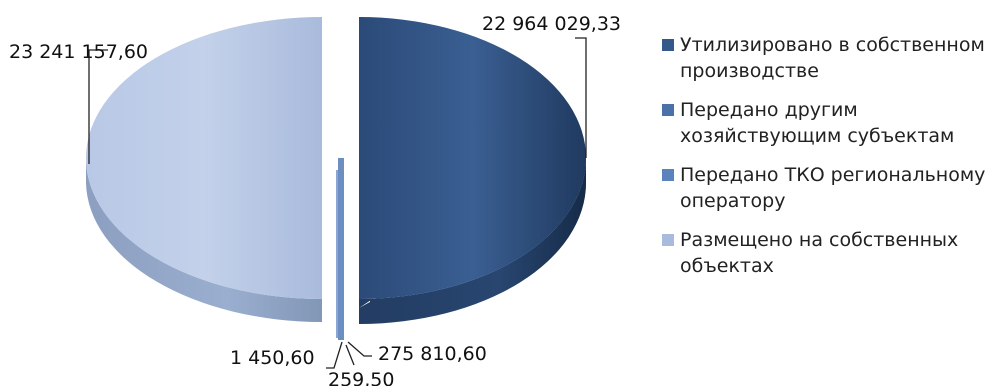  What do you see at coordinates (668, 45) in the screenshot?
I see `legend-swatch-utilized` at bounding box center [668, 45].